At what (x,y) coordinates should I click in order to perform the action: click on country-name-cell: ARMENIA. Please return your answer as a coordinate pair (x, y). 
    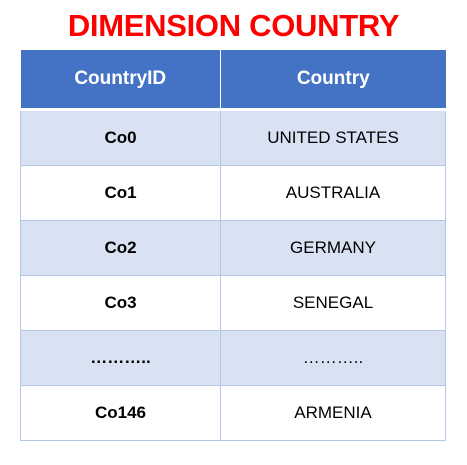
    Looking at the image, I should click on (333, 413).